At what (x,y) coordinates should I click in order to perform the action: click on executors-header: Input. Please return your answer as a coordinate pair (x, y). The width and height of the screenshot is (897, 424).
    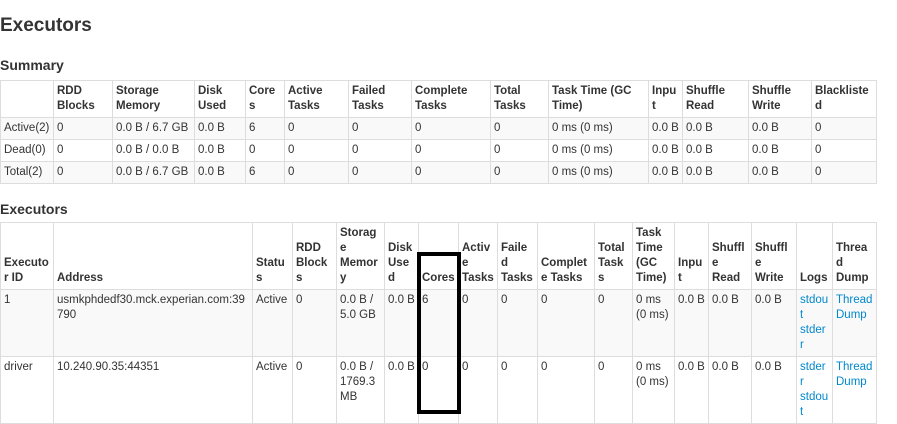
    Looking at the image, I should click on (691, 256).